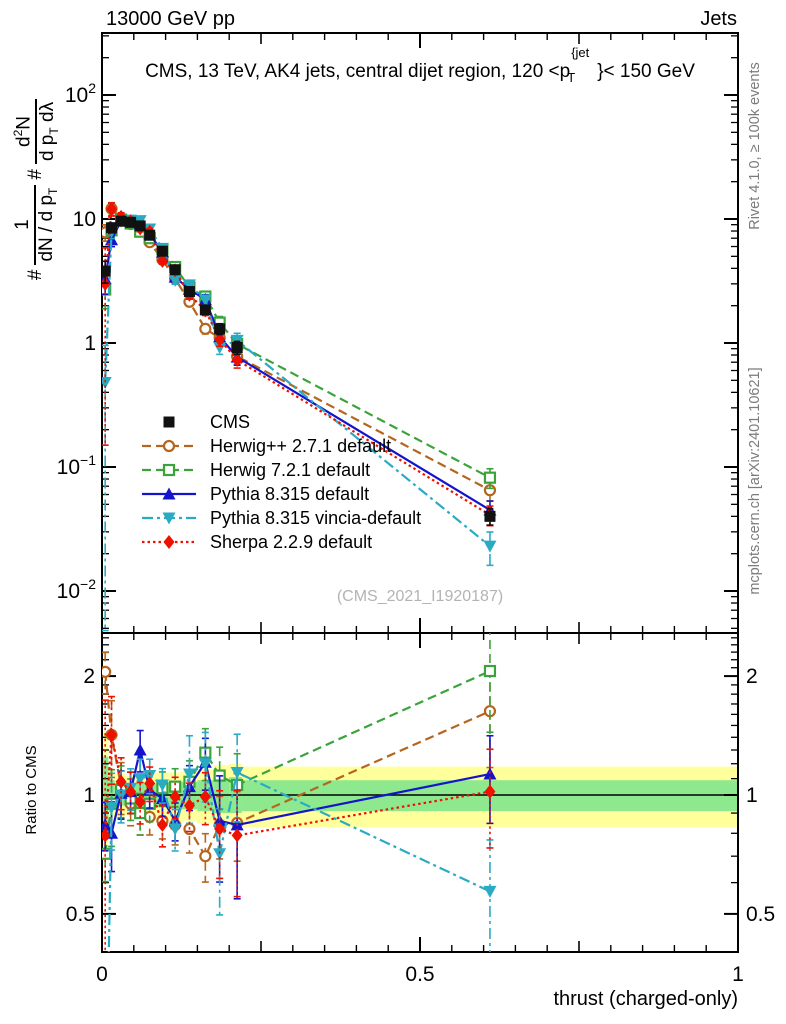  I want to click on y-axis-label-main: #1 dN / d pT # d2N d pT dλ, so click(36, 187).